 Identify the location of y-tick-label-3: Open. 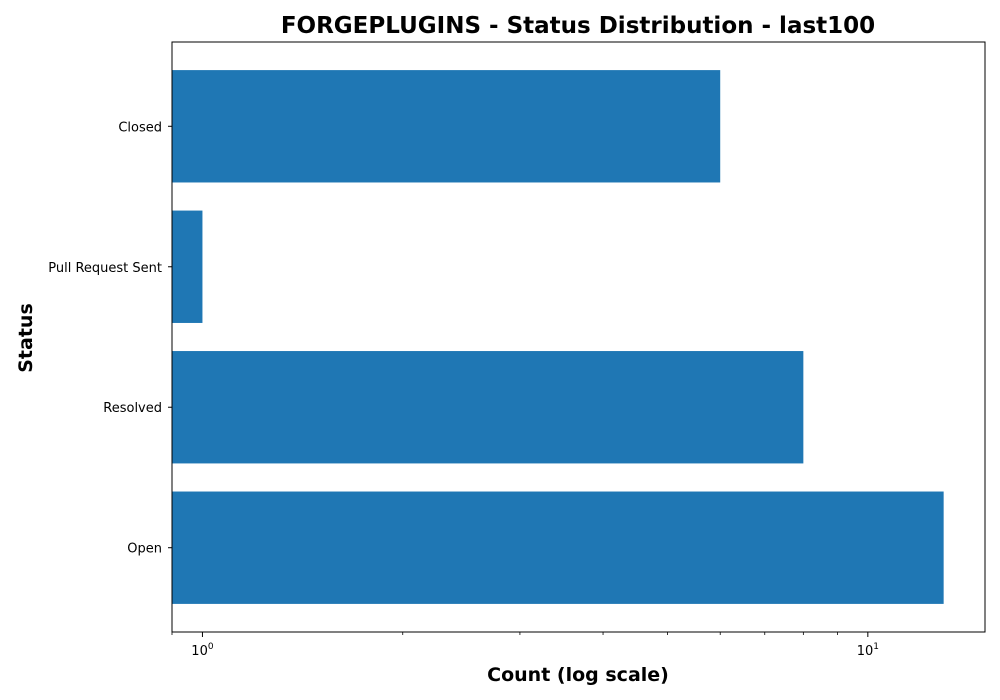
(144, 549).